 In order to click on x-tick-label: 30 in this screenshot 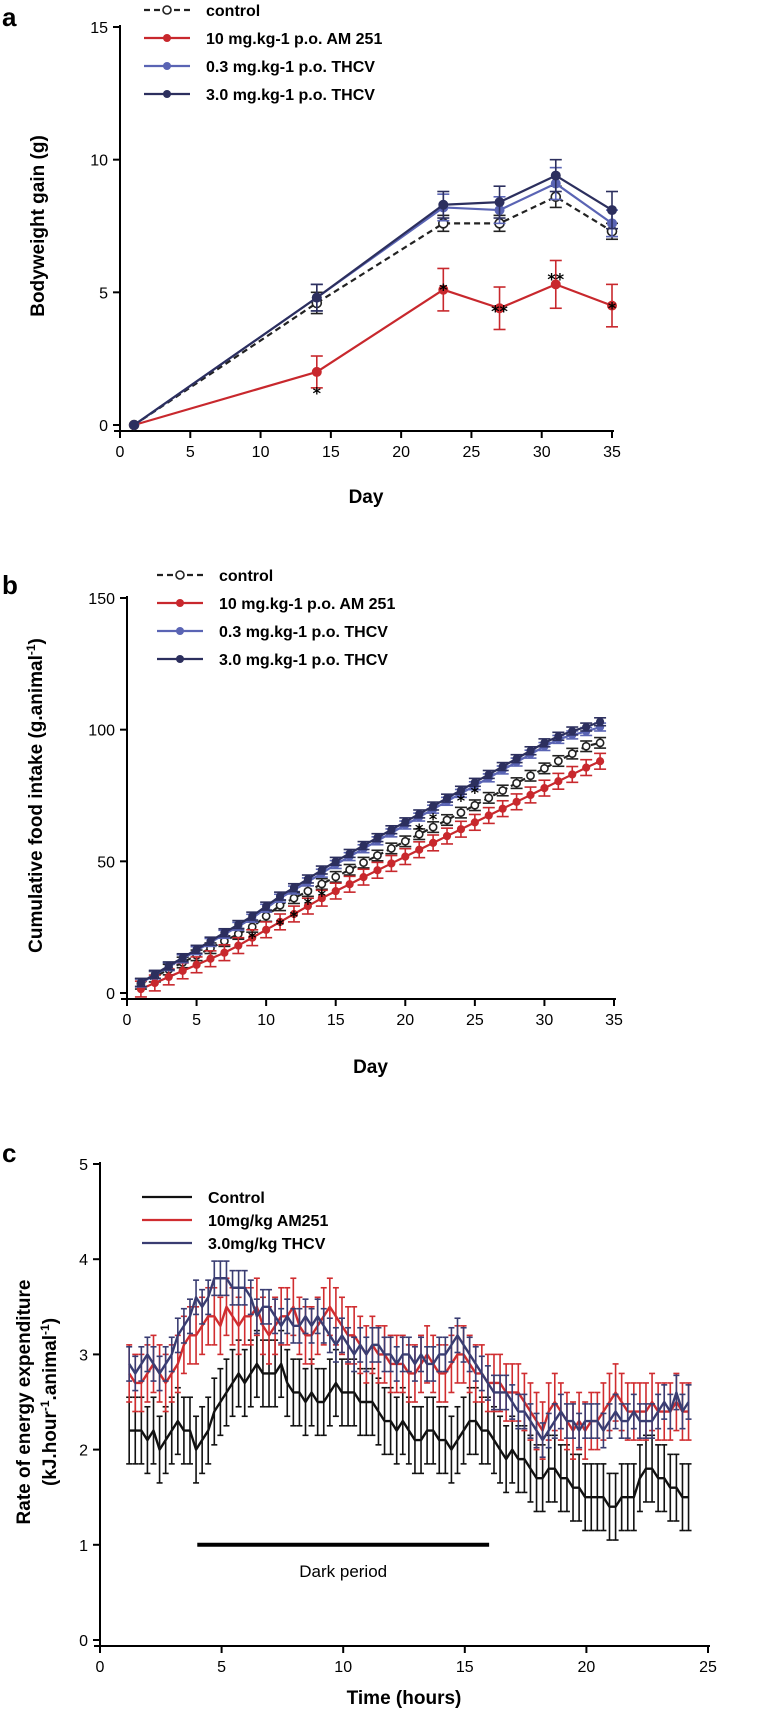, I will do `click(545, 1020)`.